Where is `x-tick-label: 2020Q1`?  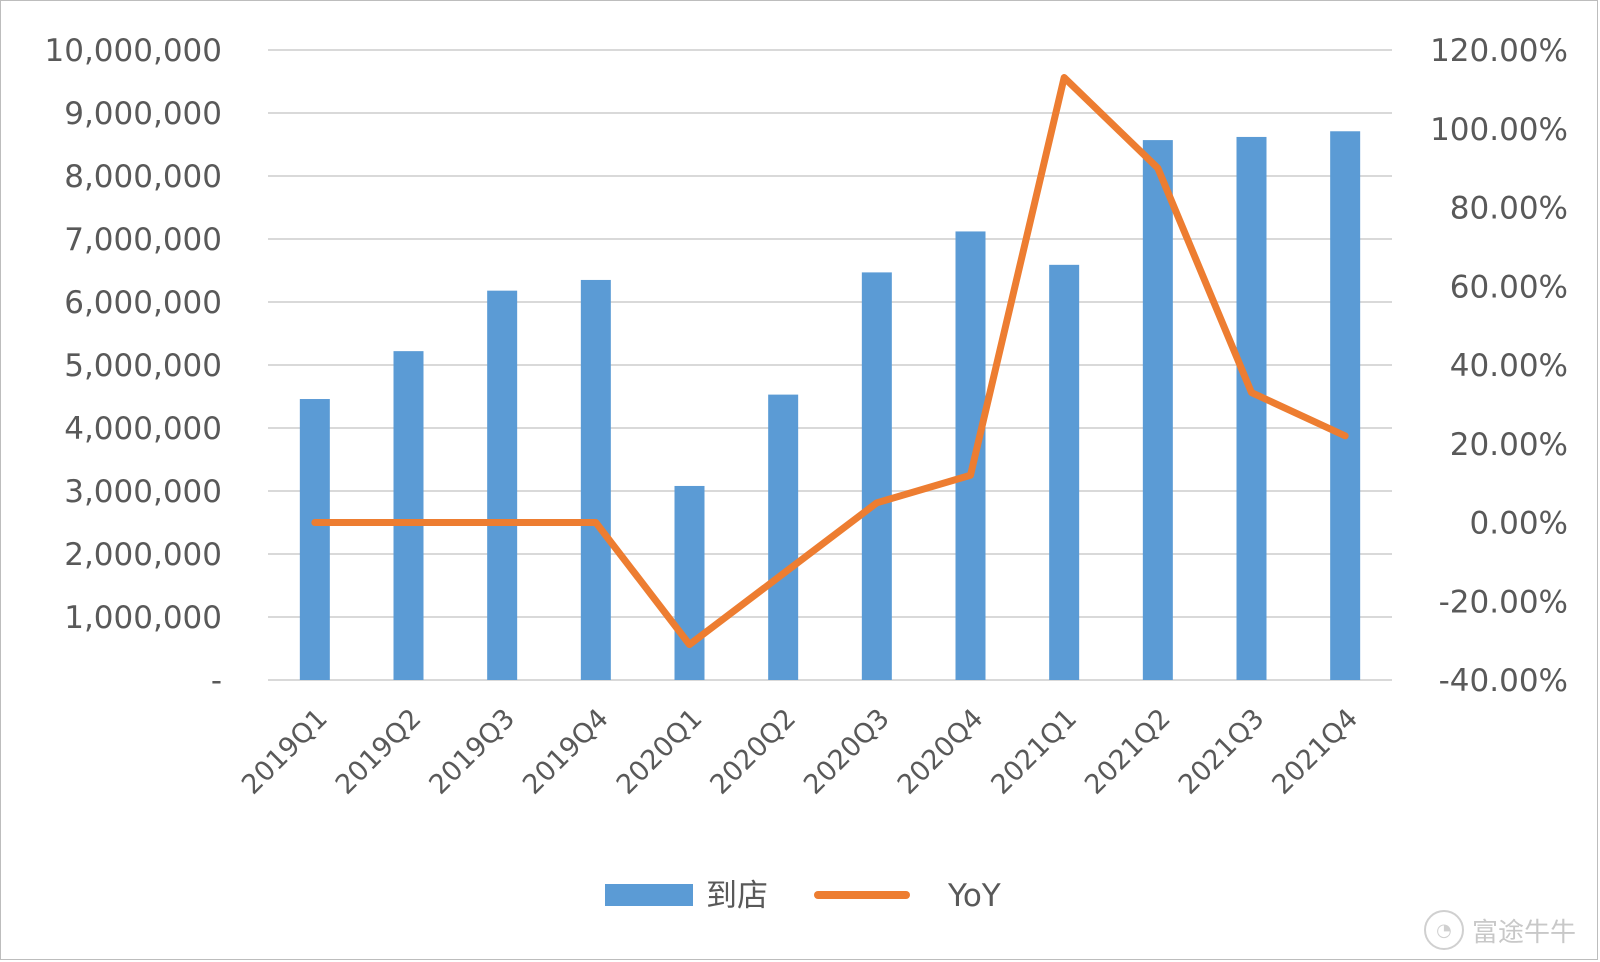 x-tick-label: 2020Q1 is located at coordinates (660, 752).